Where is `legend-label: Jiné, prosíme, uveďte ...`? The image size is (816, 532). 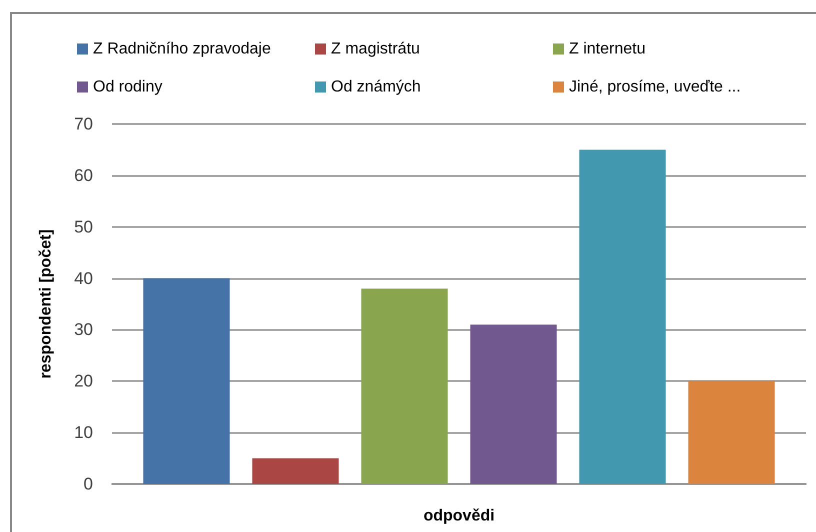
legend-label: Jiné, prosíme, uveďte ... is located at coordinates (655, 87).